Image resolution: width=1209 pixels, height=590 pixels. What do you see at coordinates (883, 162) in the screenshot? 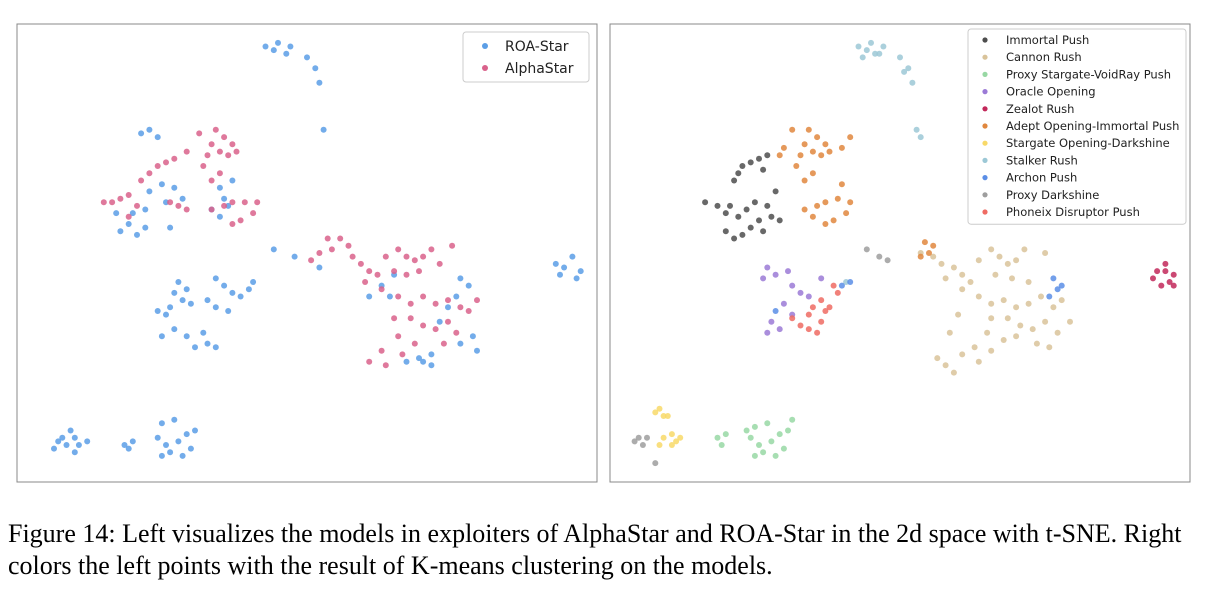
I see `series-stalker-rush` at bounding box center [883, 162].